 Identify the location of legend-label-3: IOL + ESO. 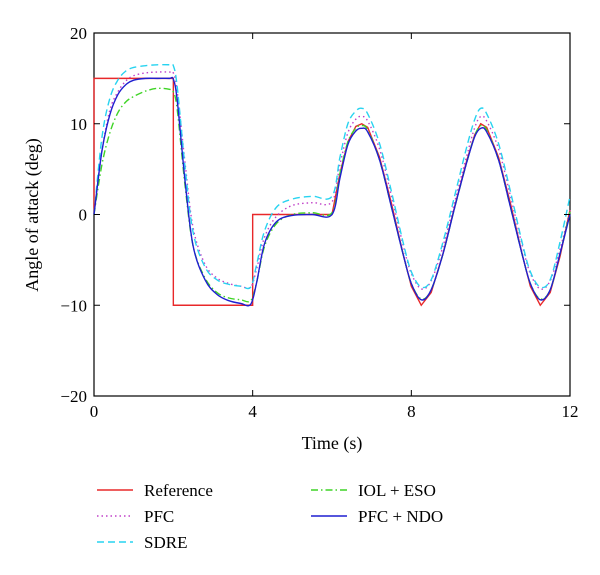
(397, 490).